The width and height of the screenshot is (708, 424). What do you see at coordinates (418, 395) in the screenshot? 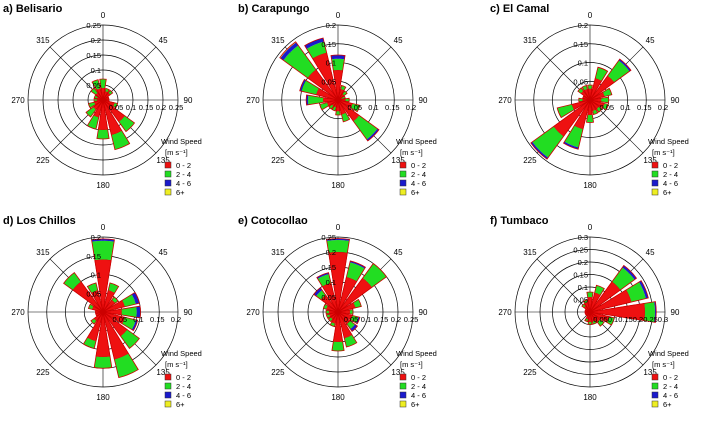
I see `legend-label: 4 - 6` at bounding box center [418, 395].